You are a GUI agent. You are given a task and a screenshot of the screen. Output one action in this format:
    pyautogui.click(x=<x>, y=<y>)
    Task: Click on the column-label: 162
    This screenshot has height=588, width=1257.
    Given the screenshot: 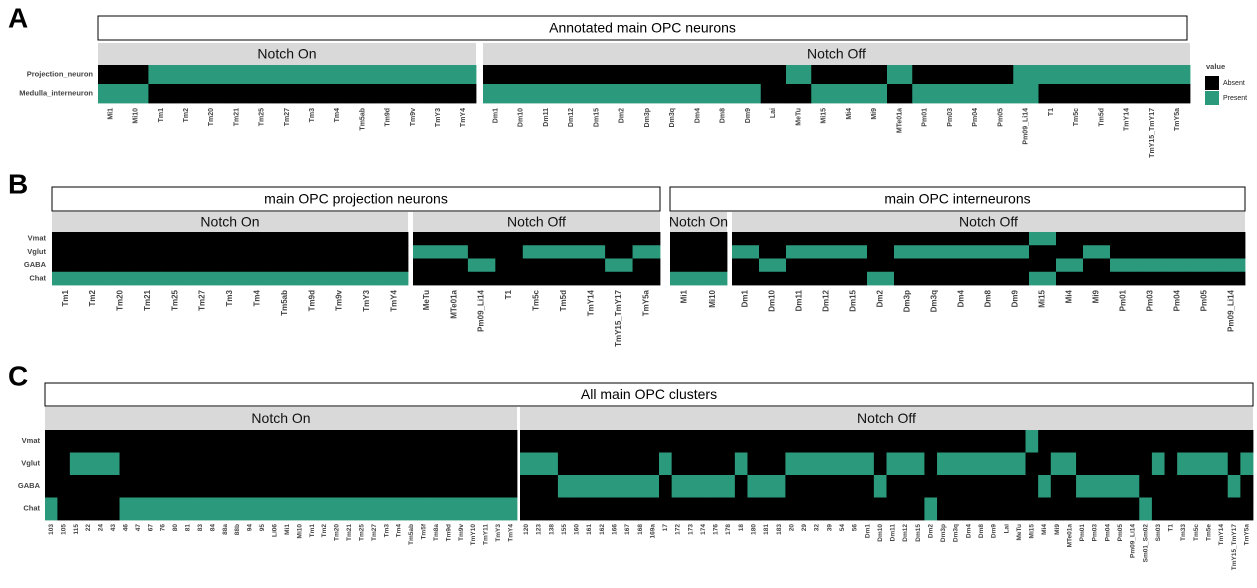 What is the action you would take?
    pyautogui.click(x=602, y=529)
    